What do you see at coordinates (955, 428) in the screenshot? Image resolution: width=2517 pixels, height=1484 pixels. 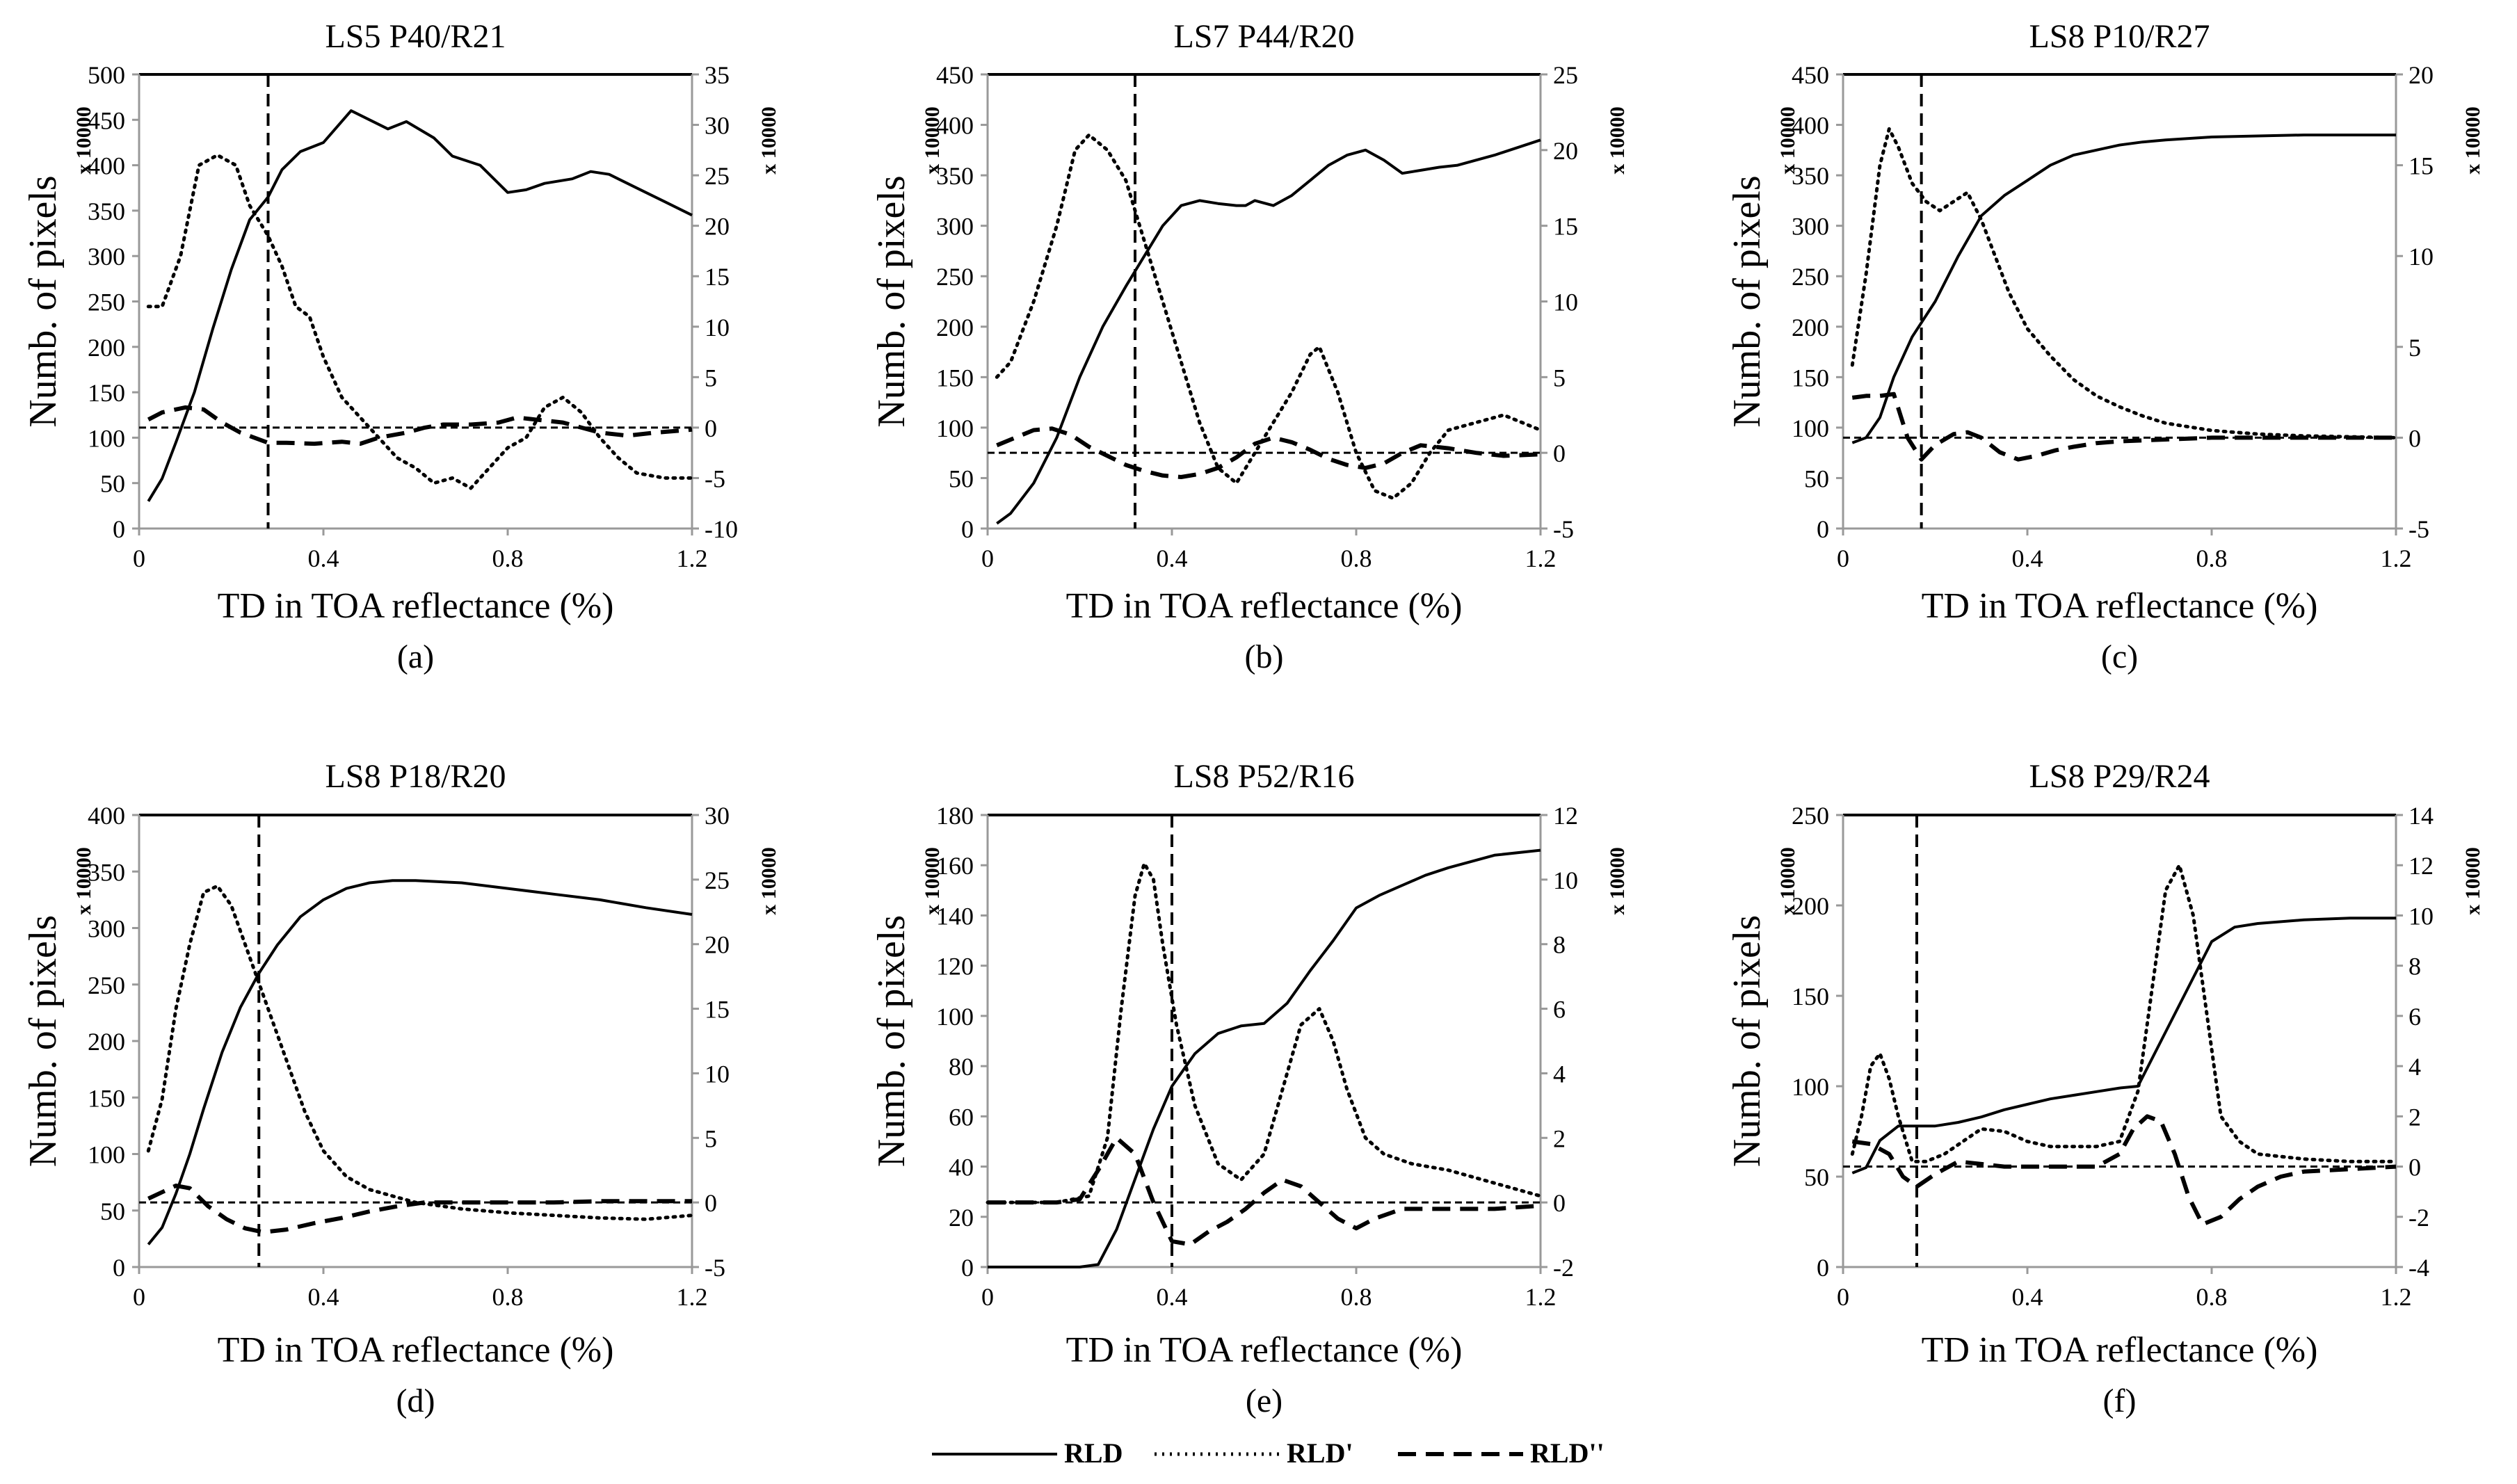 I see `left-tick-label: 100` at bounding box center [955, 428].